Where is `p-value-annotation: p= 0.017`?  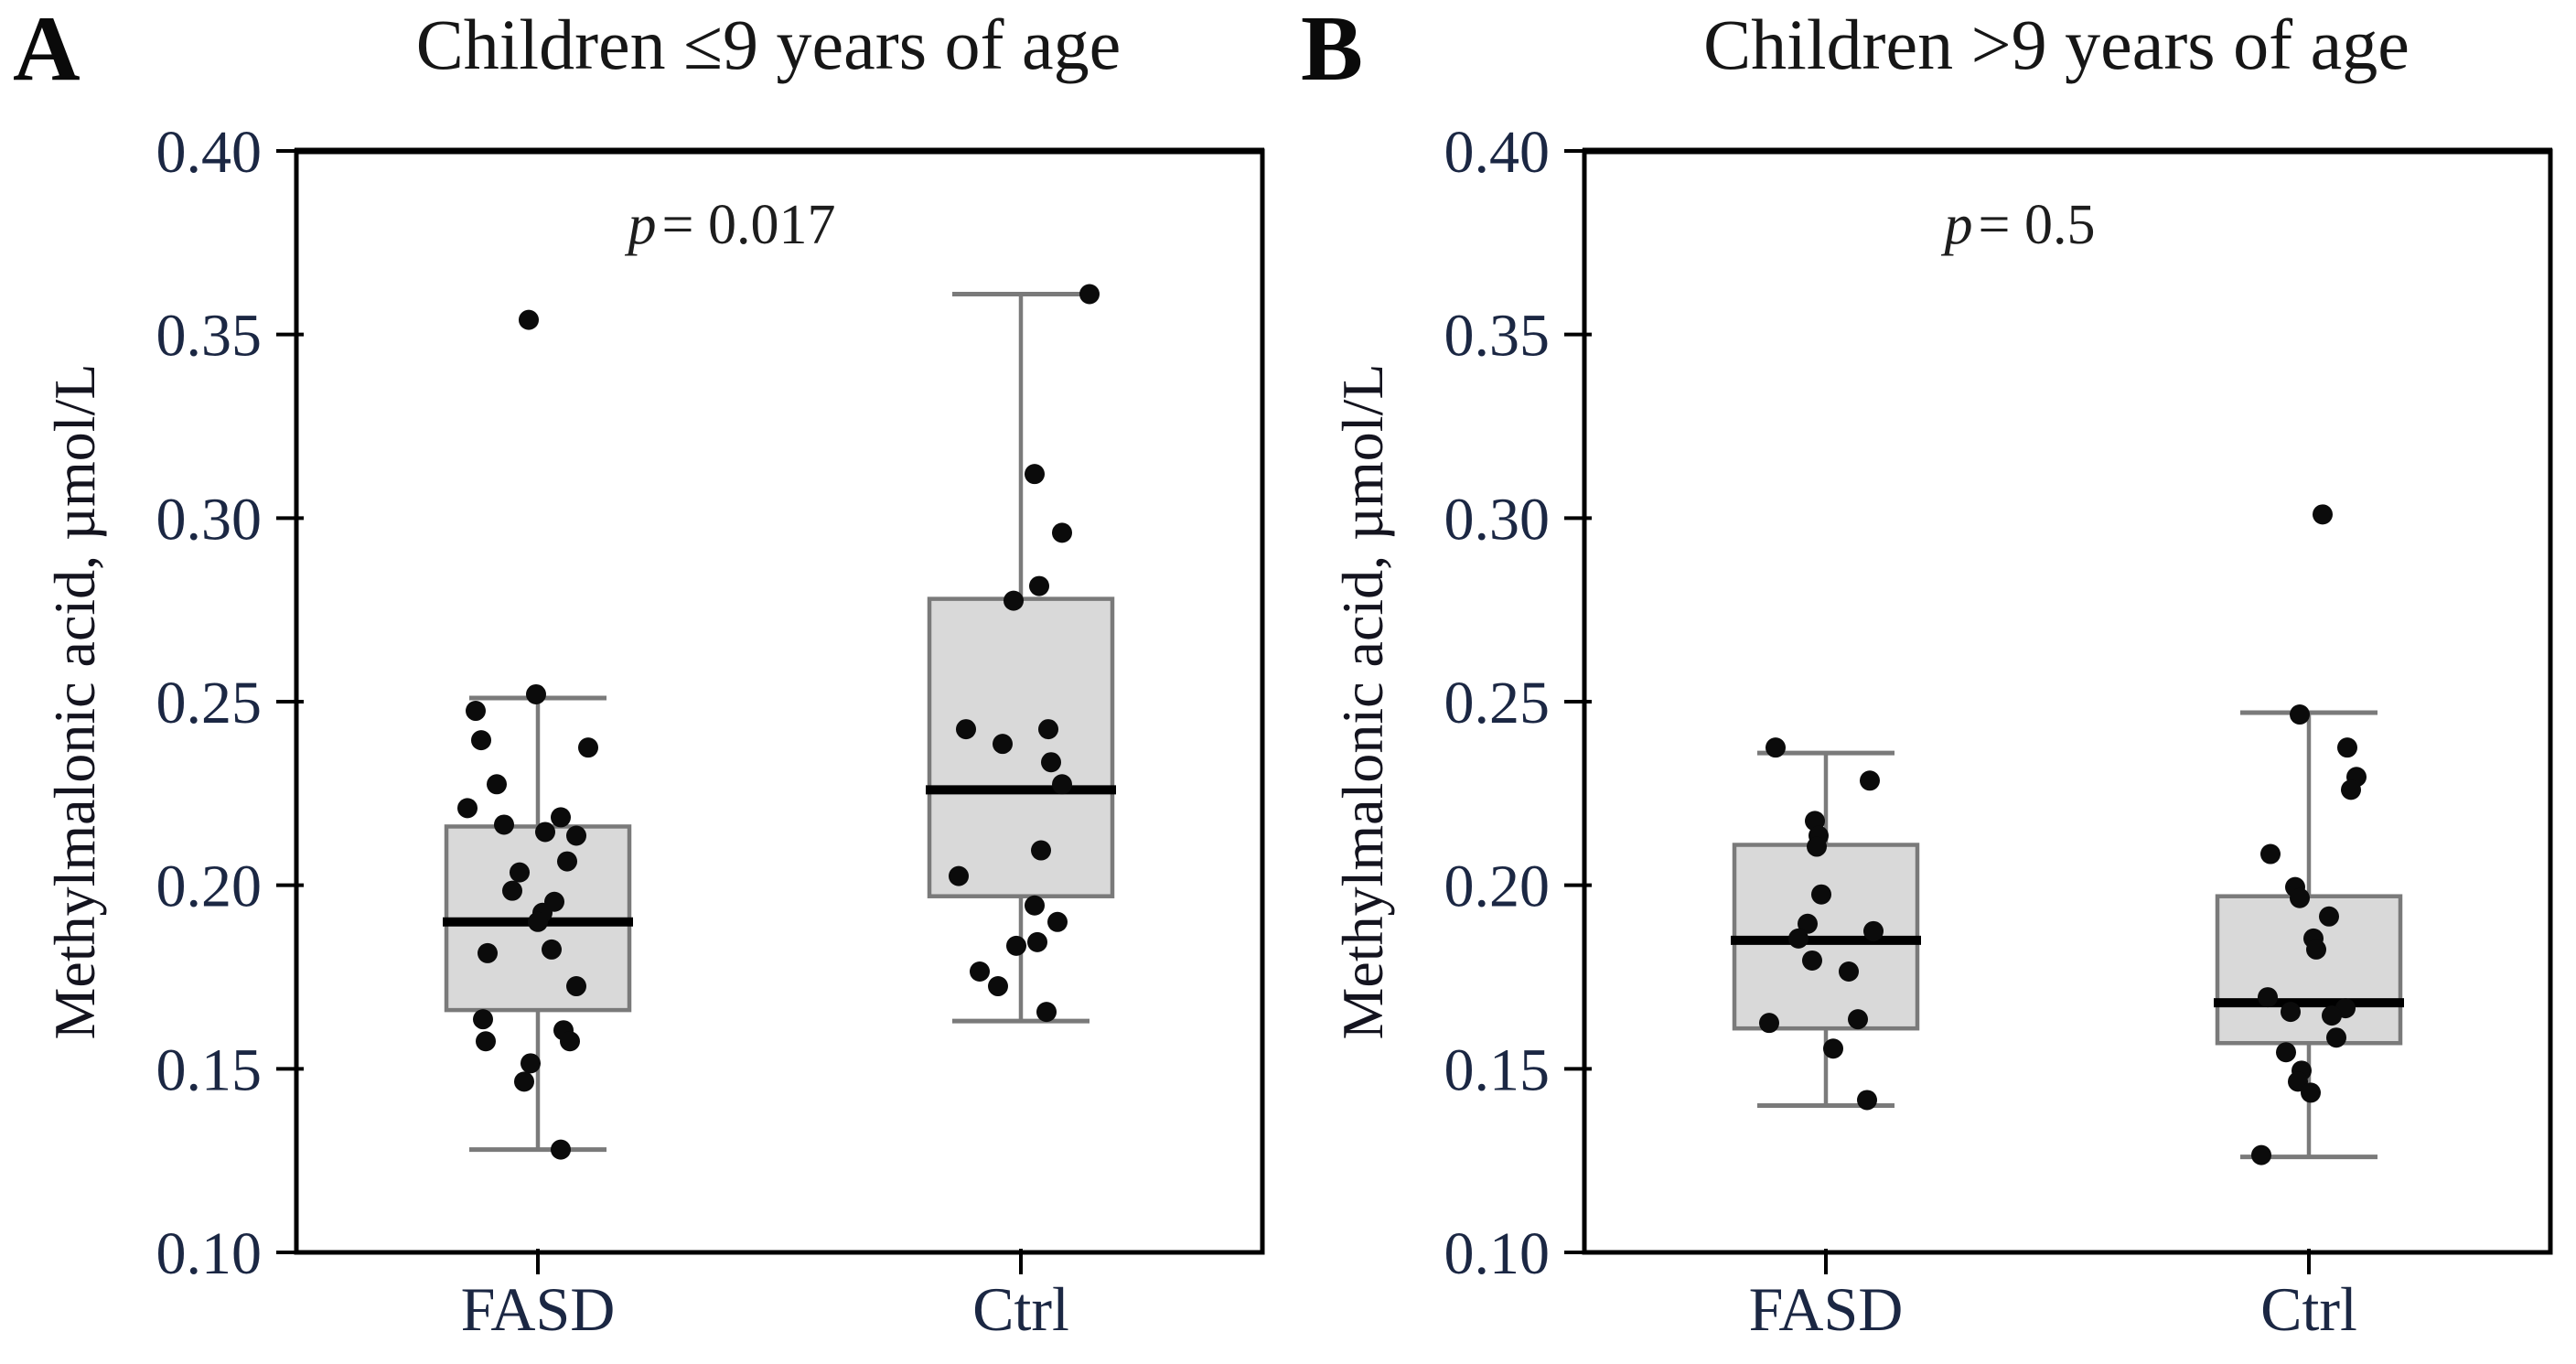 p-value-annotation: p= 0.017 is located at coordinates (731, 225).